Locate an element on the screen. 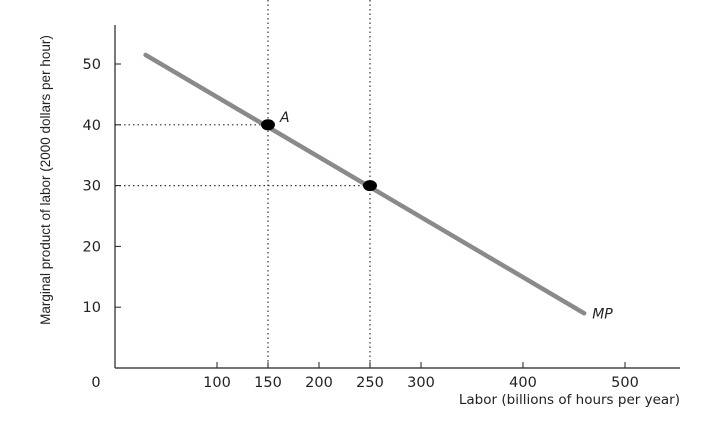 Image resolution: width=710 pixels, height=424 pixels. x-tick-label: 150 is located at coordinates (268, 383).